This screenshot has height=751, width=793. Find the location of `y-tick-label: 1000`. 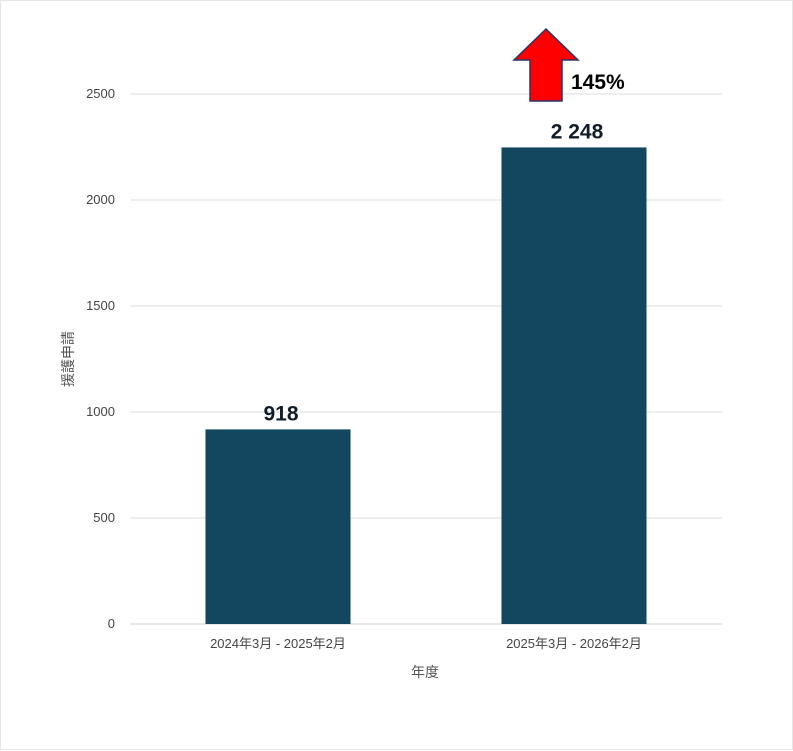

y-tick-label: 1000 is located at coordinates (100, 411).